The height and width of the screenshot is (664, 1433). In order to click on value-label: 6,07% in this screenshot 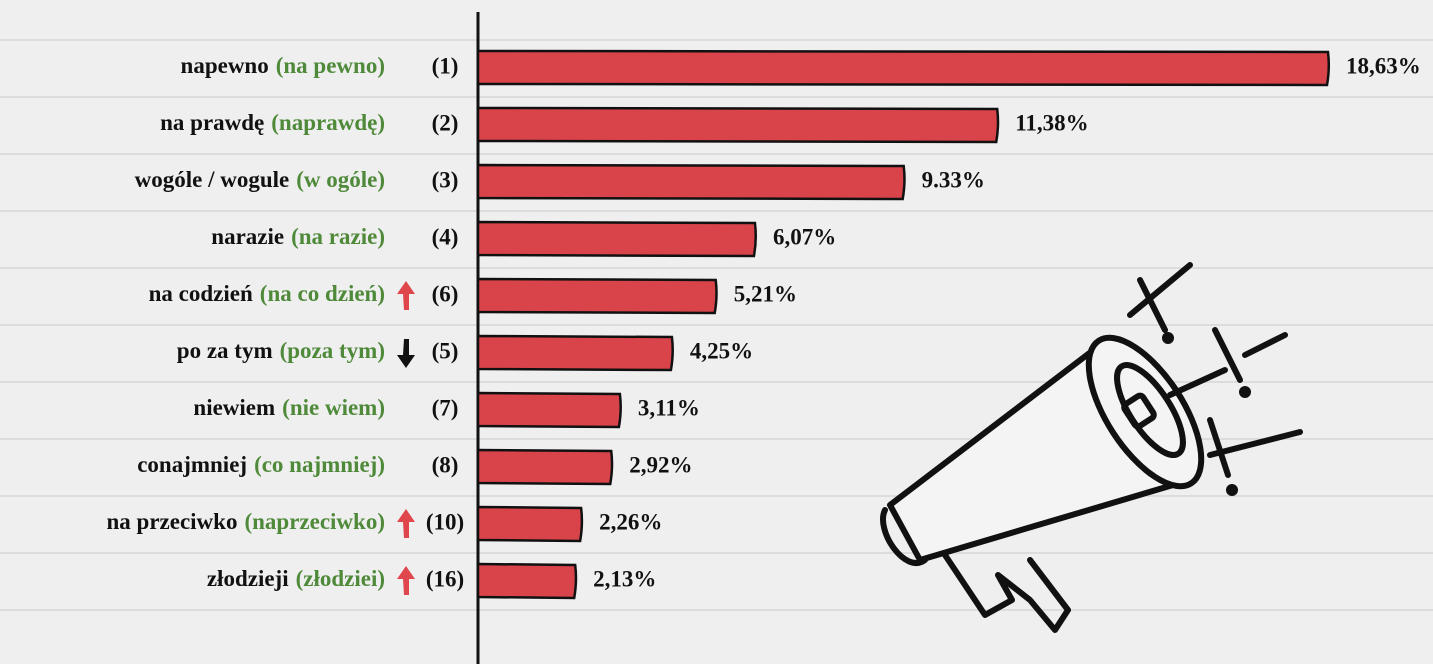, I will do `click(804, 236)`.